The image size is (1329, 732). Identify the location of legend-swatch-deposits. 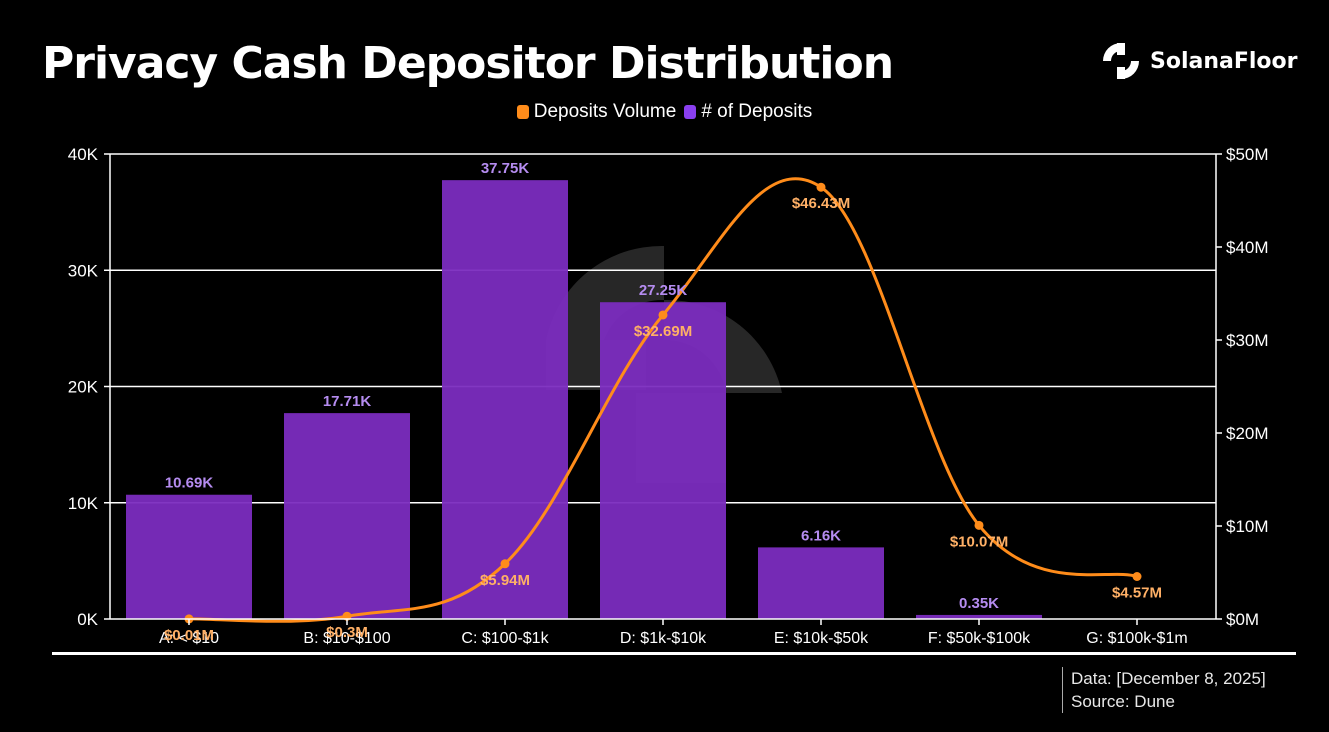
(690, 112).